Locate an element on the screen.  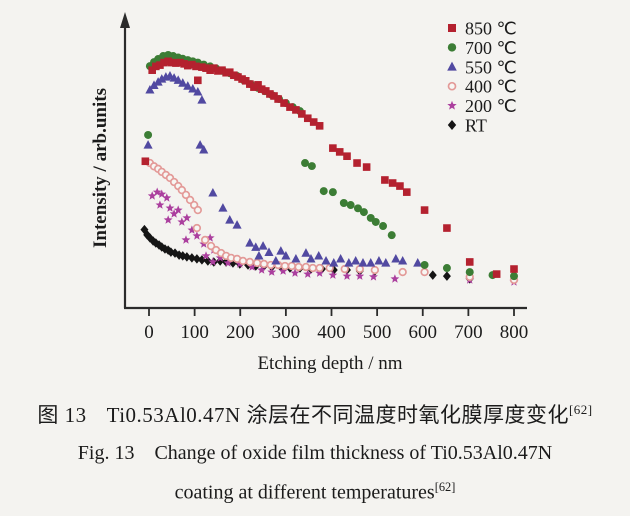
caption-en-ref: [62] is located at coordinates (445, 487).